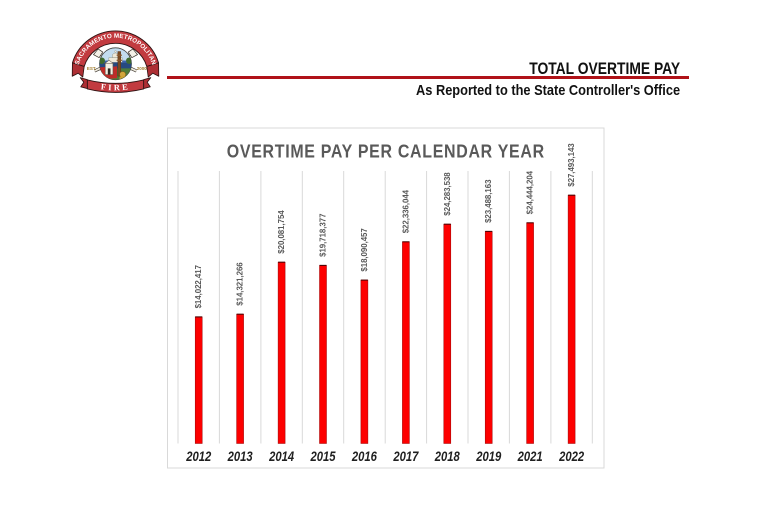  Describe the element at coordinates (386, 152) in the screenshot. I see `svg-text: OVERTIME PAY PER CALENDAR YEAR` at that location.